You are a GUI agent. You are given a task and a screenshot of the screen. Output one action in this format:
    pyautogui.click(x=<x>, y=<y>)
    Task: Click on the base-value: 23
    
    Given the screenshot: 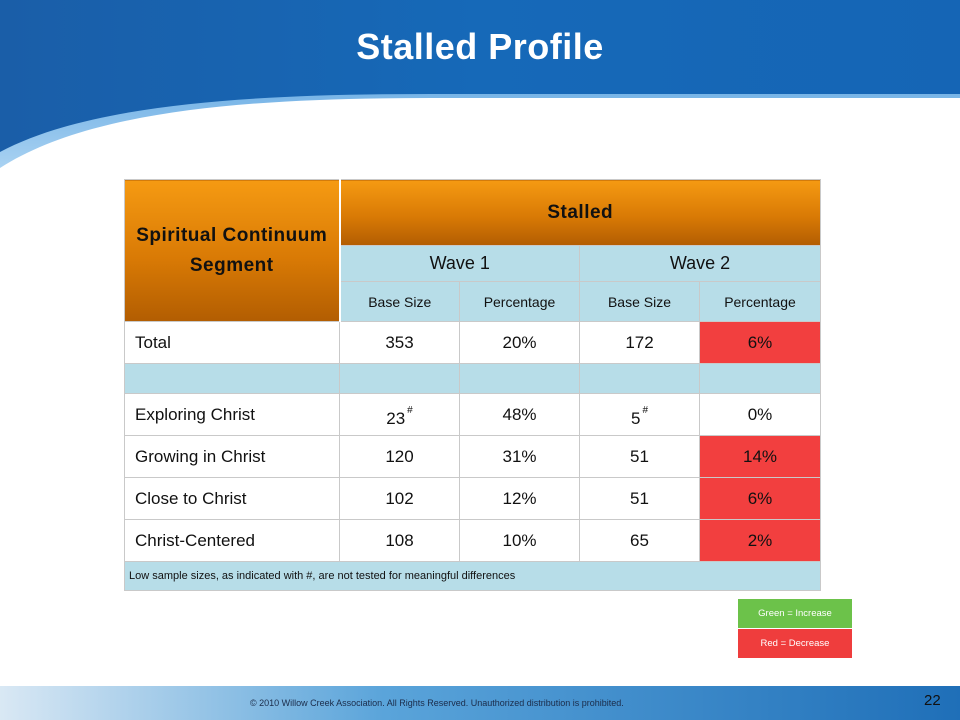 What is the action you would take?
    pyautogui.click(x=396, y=418)
    